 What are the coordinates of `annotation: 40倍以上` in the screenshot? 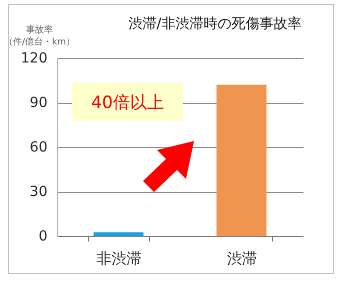 It's located at (127, 102).